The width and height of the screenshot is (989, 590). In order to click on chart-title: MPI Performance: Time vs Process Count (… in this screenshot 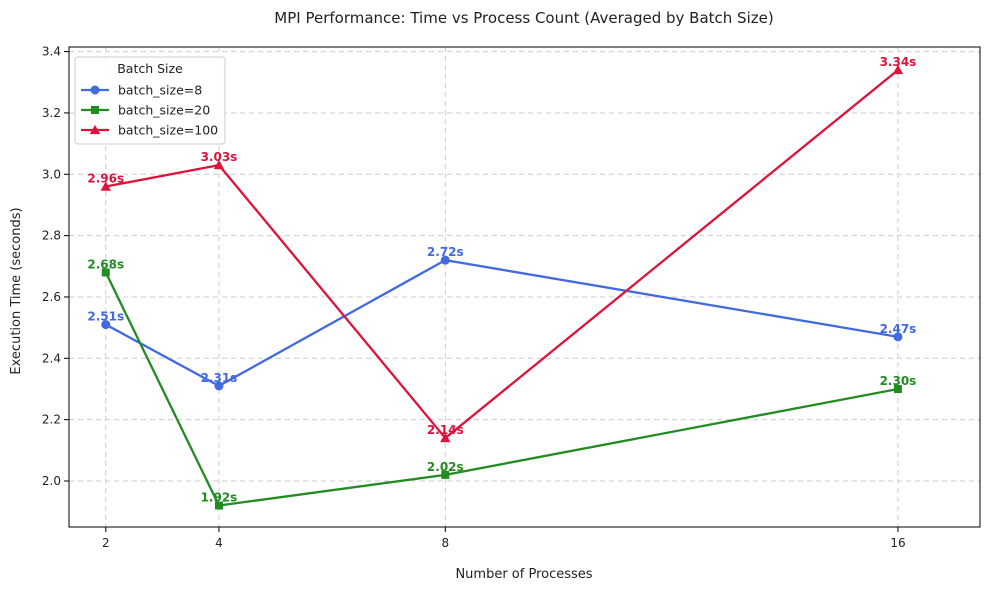, I will do `click(523, 18)`.